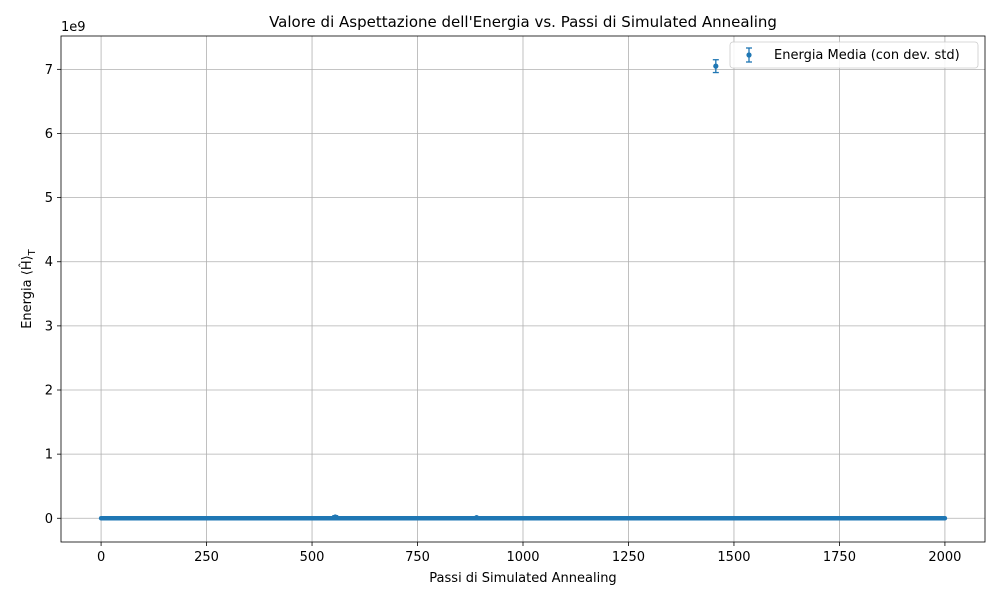 This screenshot has height=600, width=1000. What do you see at coordinates (839, 557) in the screenshot?
I see `x-tick-label: 1750` at bounding box center [839, 557].